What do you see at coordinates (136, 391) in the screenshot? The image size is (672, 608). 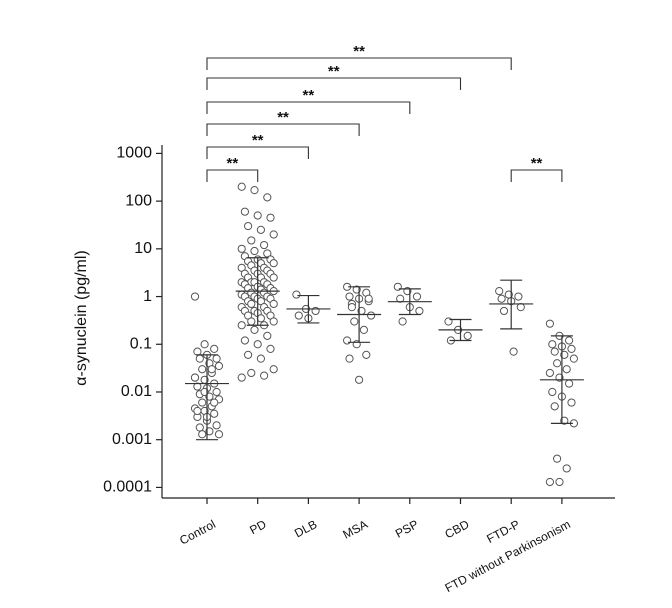 I see `y-tick-label: 0.01` at bounding box center [136, 391].